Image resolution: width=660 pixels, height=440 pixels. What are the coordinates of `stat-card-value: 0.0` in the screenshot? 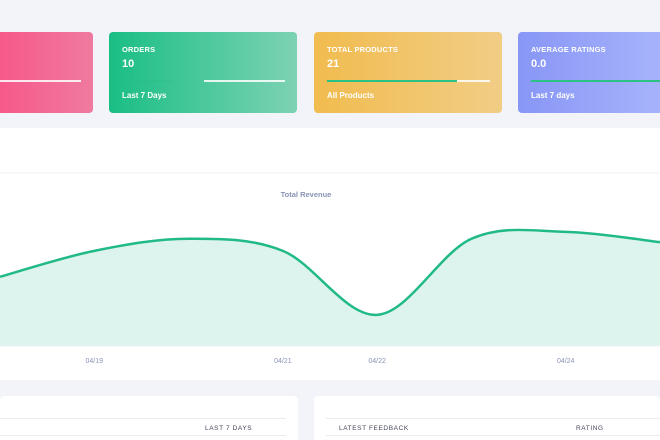 It's located at (539, 64).